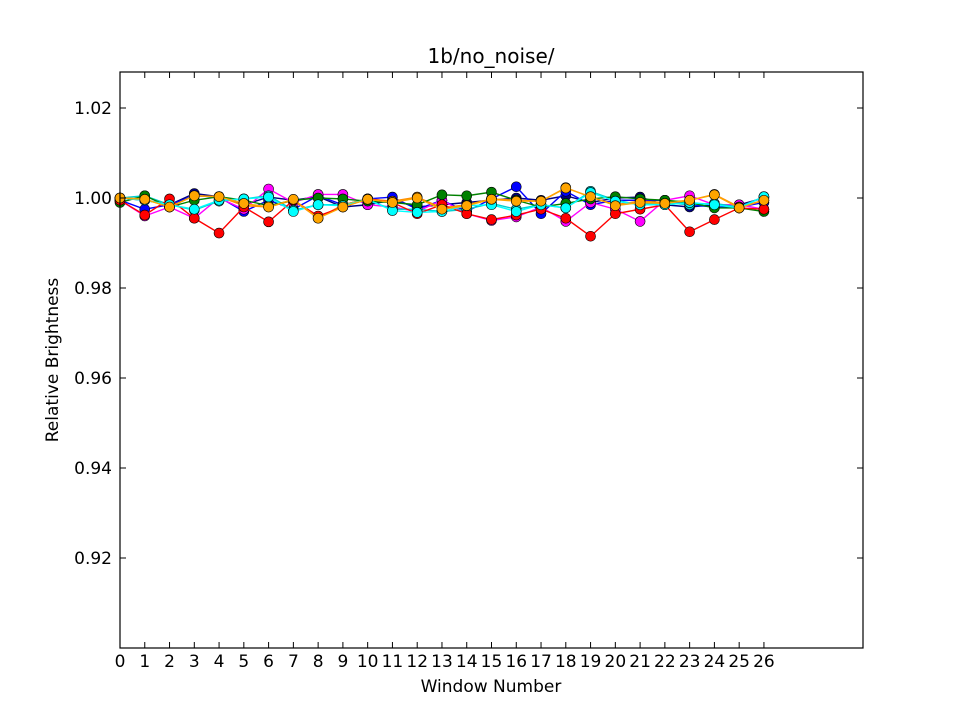 The height and width of the screenshot is (720, 960). Describe the element at coordinates (591, 662) in the screenshot. I see `x-tick-label: 19` at that location.